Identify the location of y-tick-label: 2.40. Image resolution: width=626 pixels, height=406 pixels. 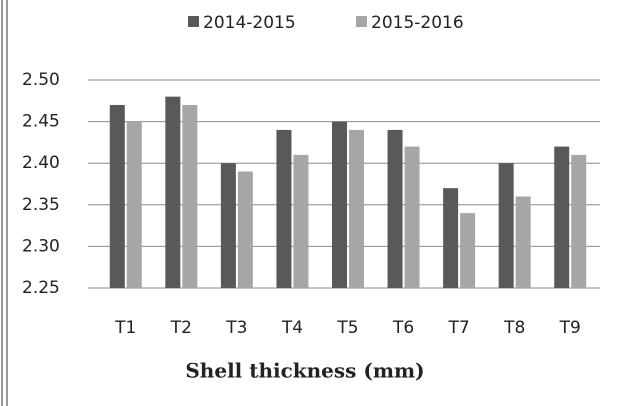
(41, 163).